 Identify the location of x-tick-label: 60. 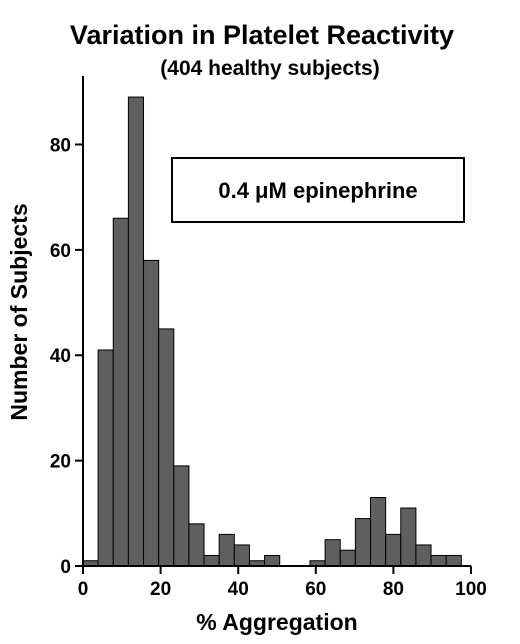
(315, 589).